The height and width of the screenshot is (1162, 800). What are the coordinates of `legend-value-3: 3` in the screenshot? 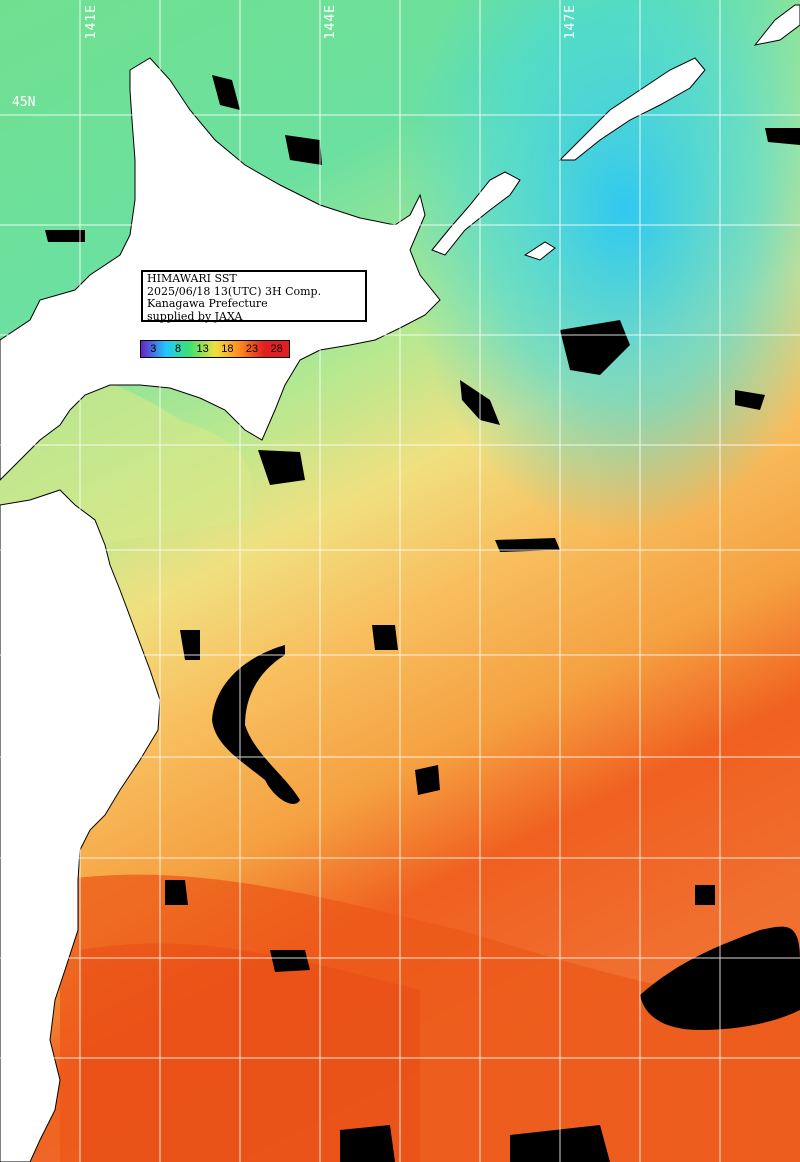 It's located at (153, 349).